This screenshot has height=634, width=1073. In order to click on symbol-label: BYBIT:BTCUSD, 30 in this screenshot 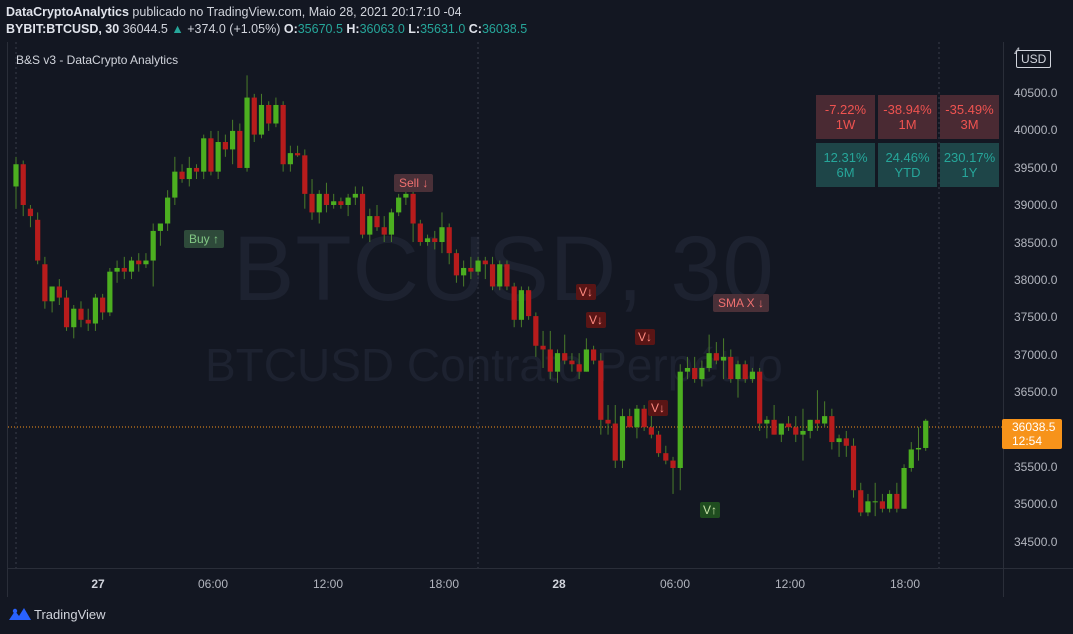, I will do `click(63, 29)`.